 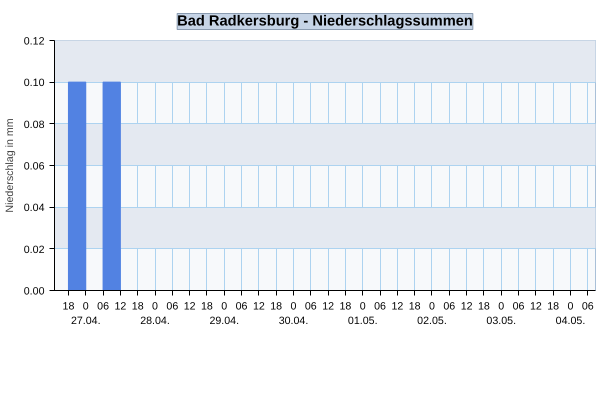 What do you see at coordinates (10, 165) in the screenshot?
I see `y-axis-title: Niederschlag in mm` at bounding box center [10, 165].